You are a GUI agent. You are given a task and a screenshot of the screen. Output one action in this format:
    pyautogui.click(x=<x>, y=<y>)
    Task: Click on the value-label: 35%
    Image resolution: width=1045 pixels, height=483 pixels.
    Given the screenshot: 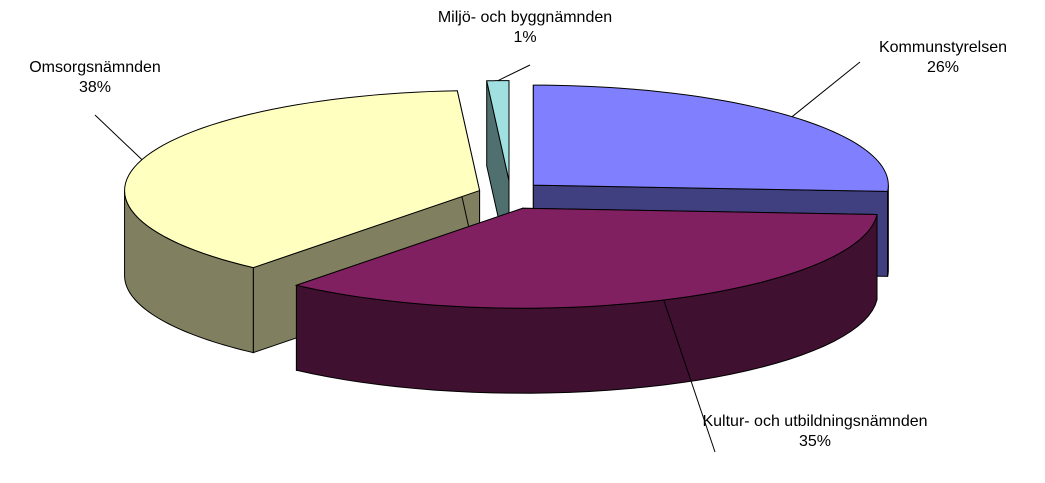 What is the action you would take?
    pyautogui.click(x=815, y=441)
    